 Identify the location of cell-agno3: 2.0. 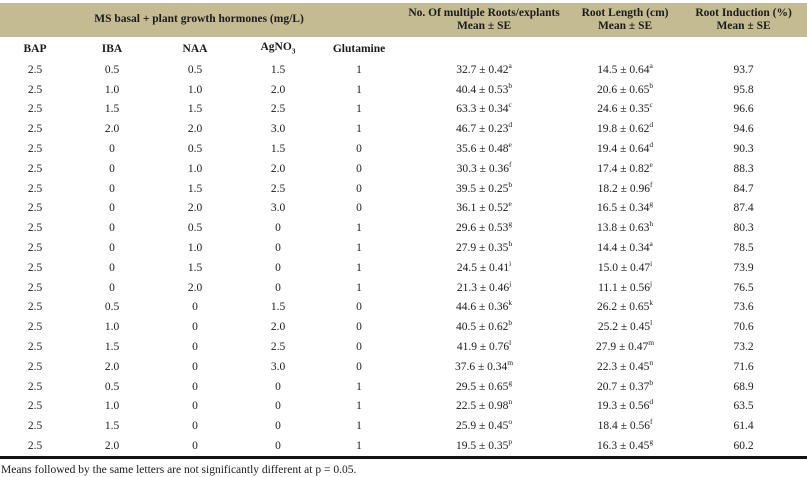
(278, 89).